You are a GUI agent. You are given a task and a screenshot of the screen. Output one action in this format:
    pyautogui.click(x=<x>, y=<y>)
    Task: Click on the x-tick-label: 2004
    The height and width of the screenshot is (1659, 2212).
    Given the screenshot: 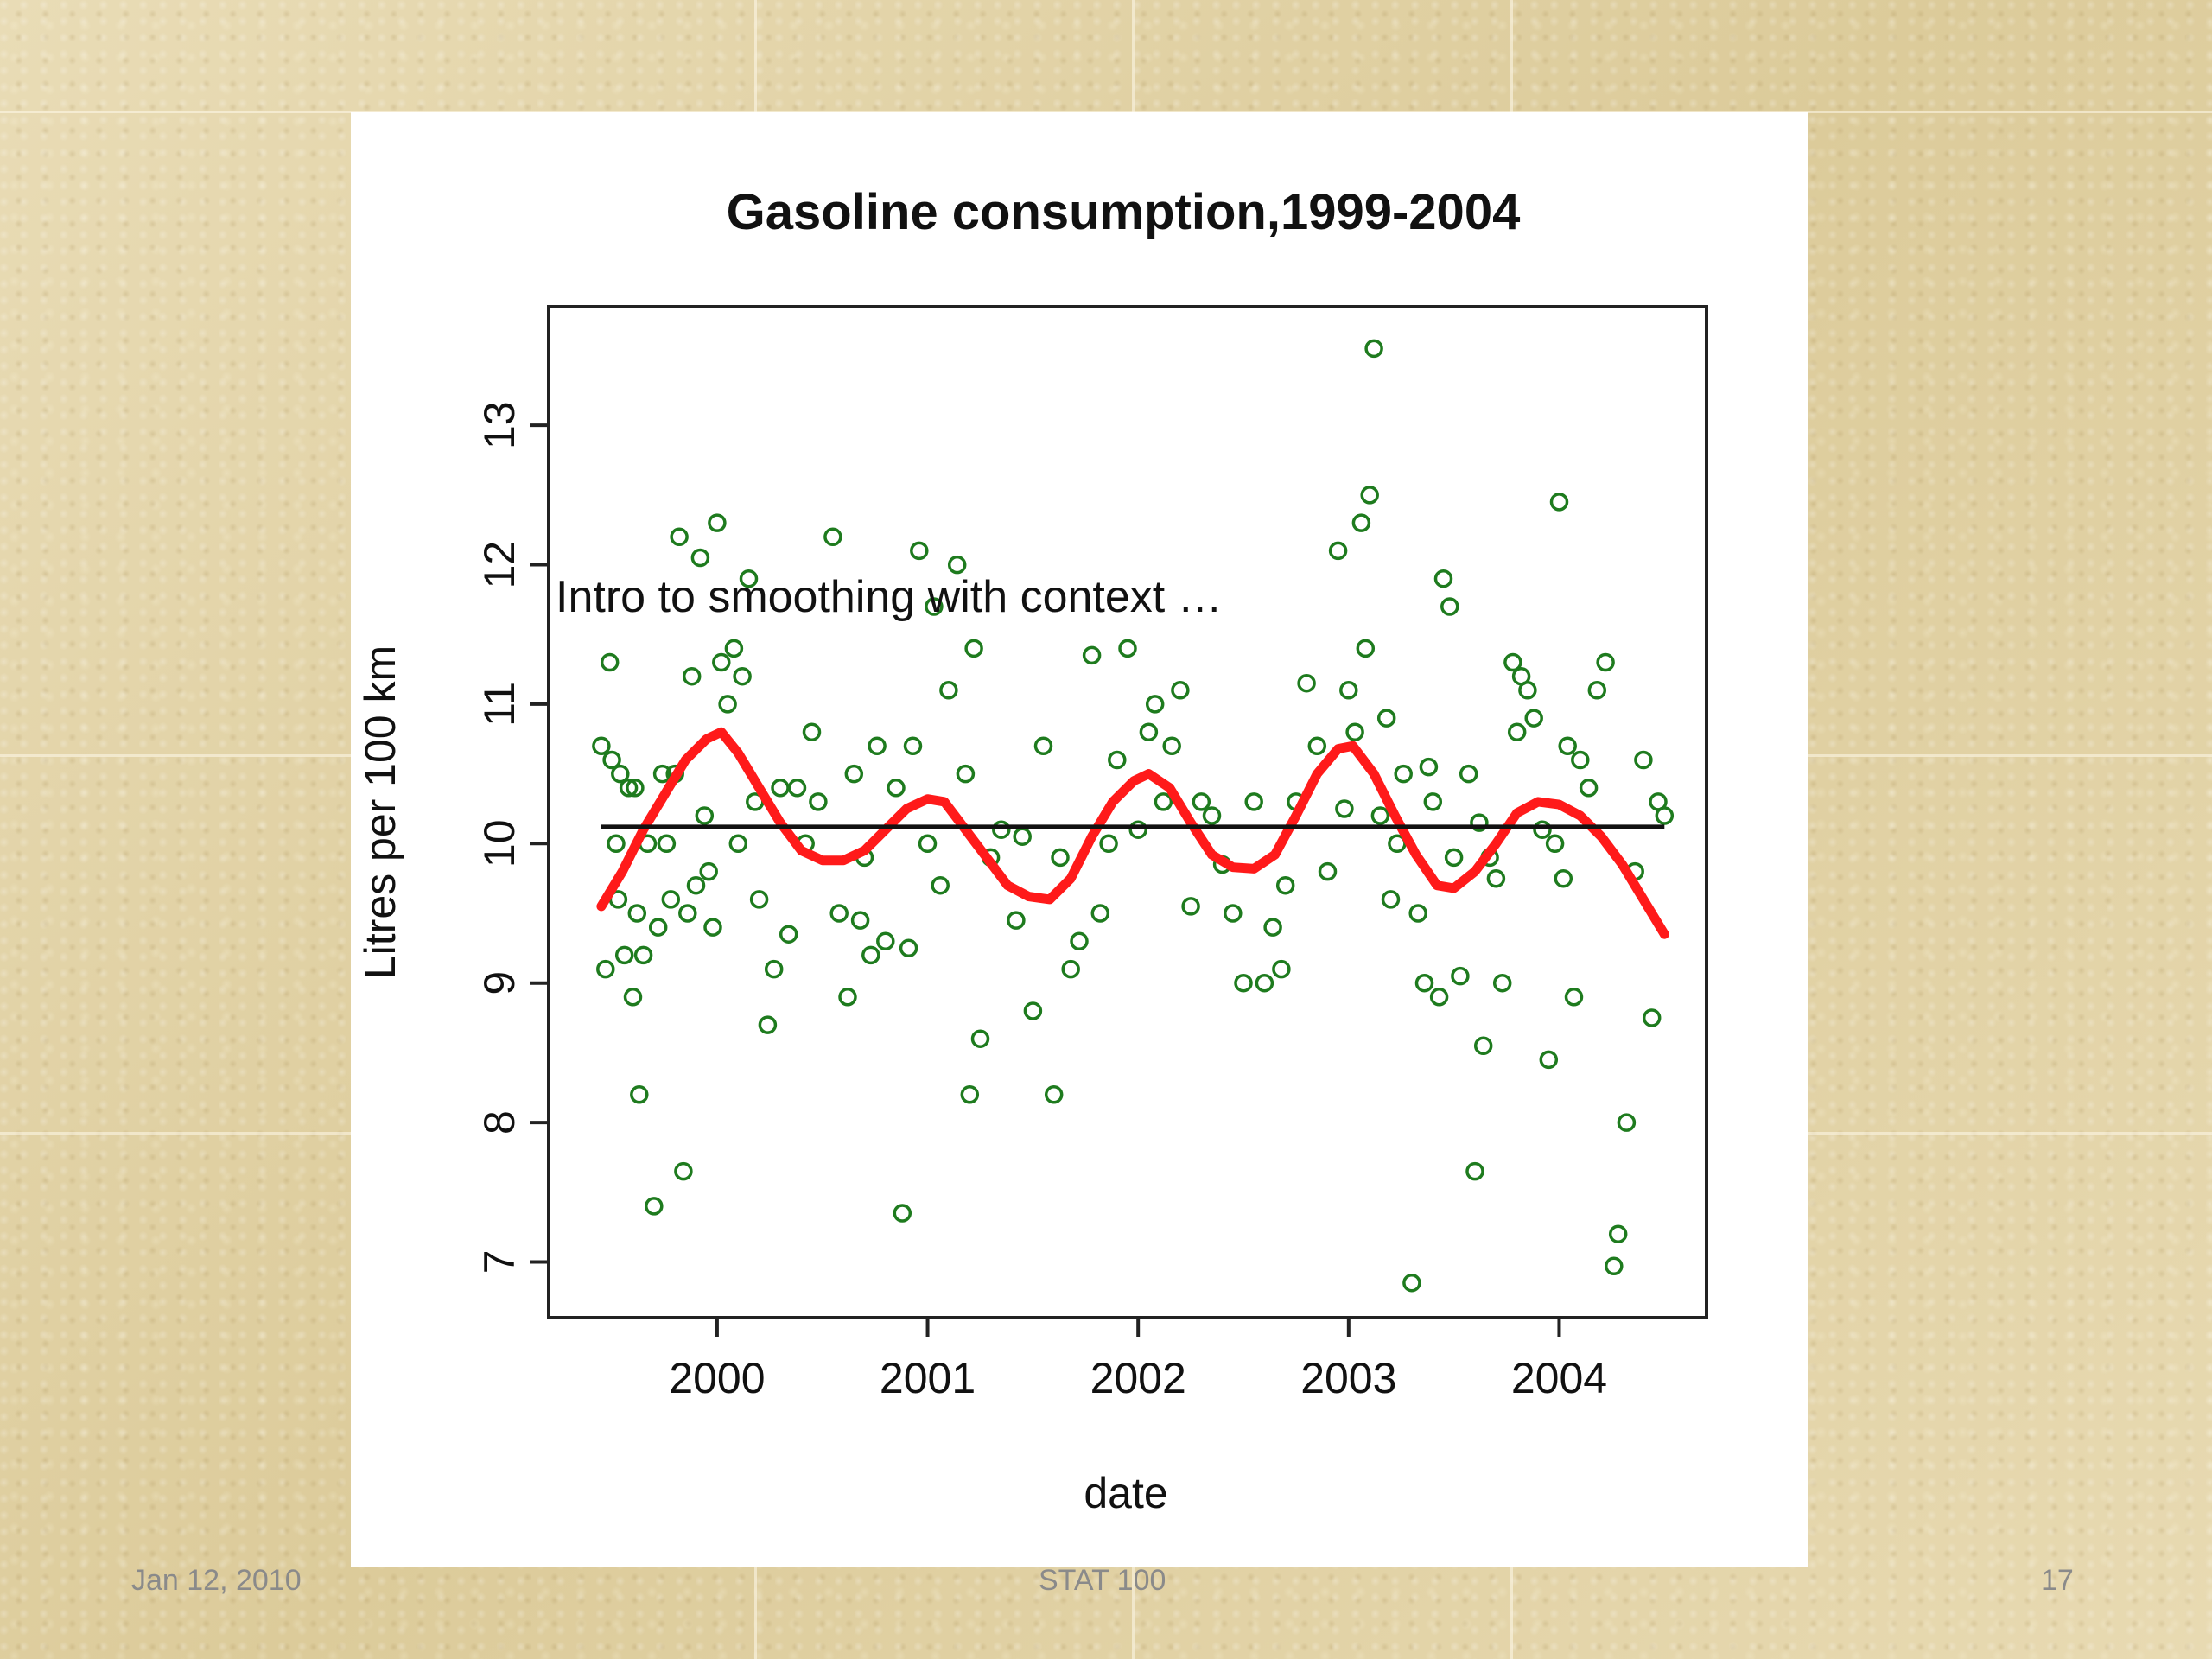 What is the action you would take?
    pyautogui.click(x=1559, y=1378)
    